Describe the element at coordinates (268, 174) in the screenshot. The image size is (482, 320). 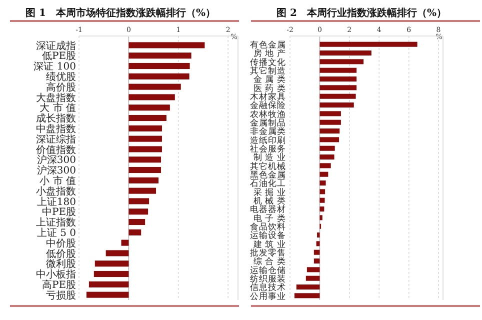
I see `y-tick-label: 黑色金属` at that location.